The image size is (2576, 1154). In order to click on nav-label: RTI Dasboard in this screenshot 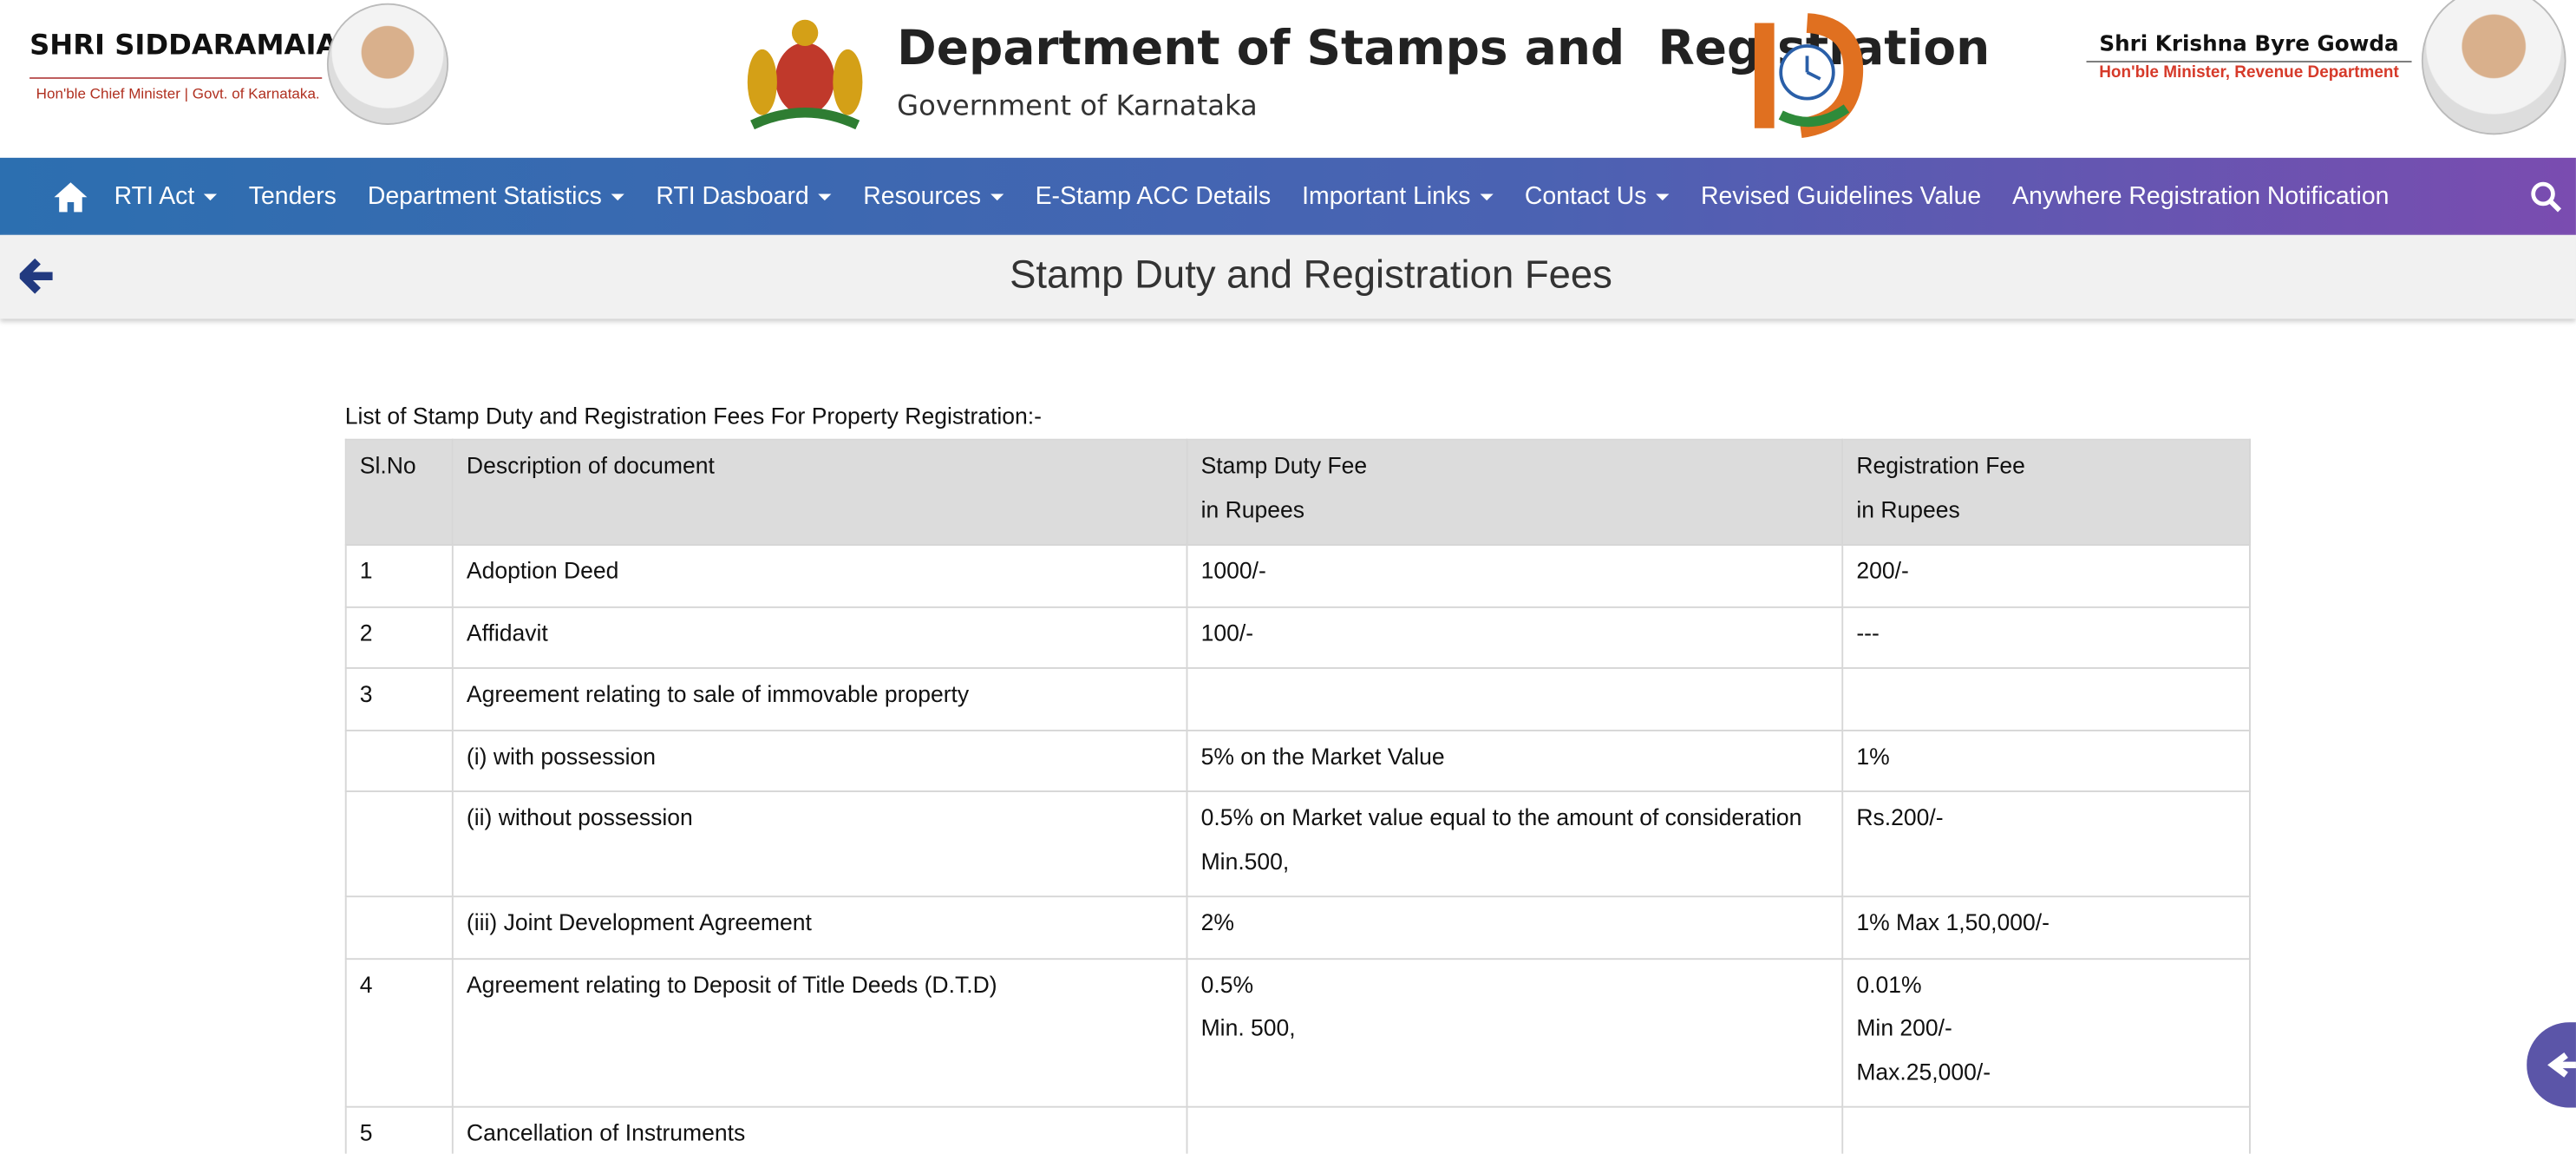, I will do `click(732, 196)`.